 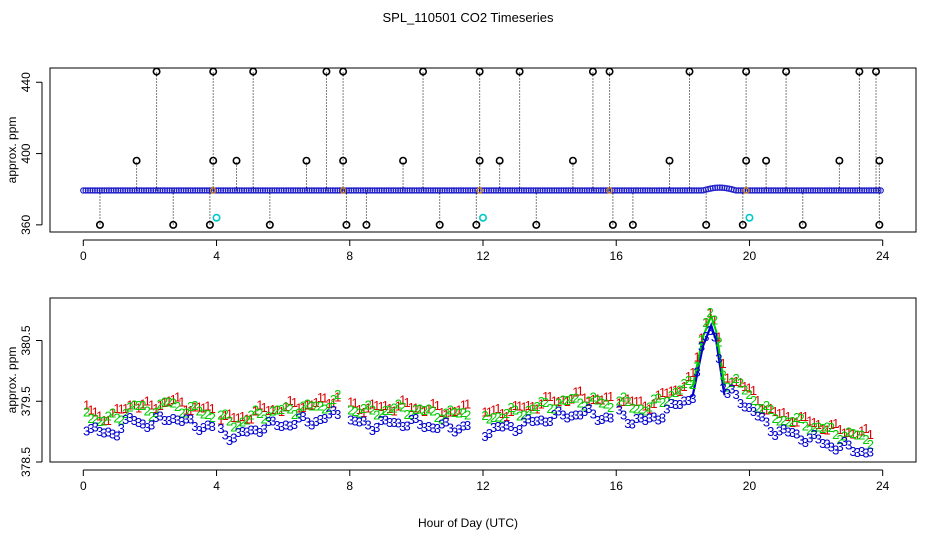 What do you see at coordinates (479, 190) in the screenshot?
I see `block-marker` at bounding box center [479, 190].